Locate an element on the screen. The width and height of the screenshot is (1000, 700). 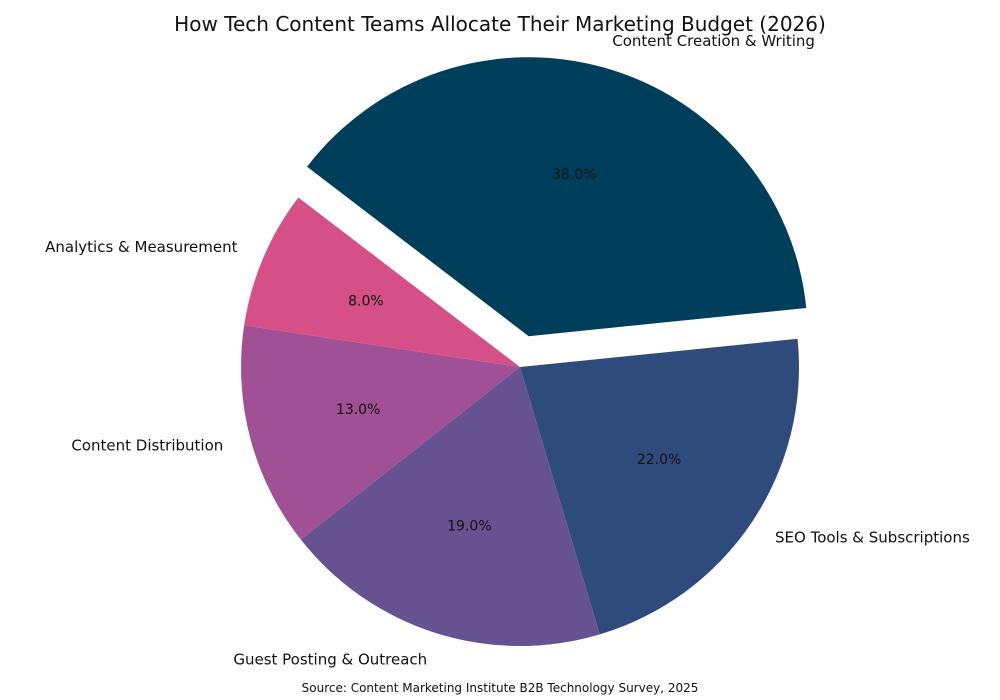
pie-slice-content-distribution is located at coordinates (380, 432).